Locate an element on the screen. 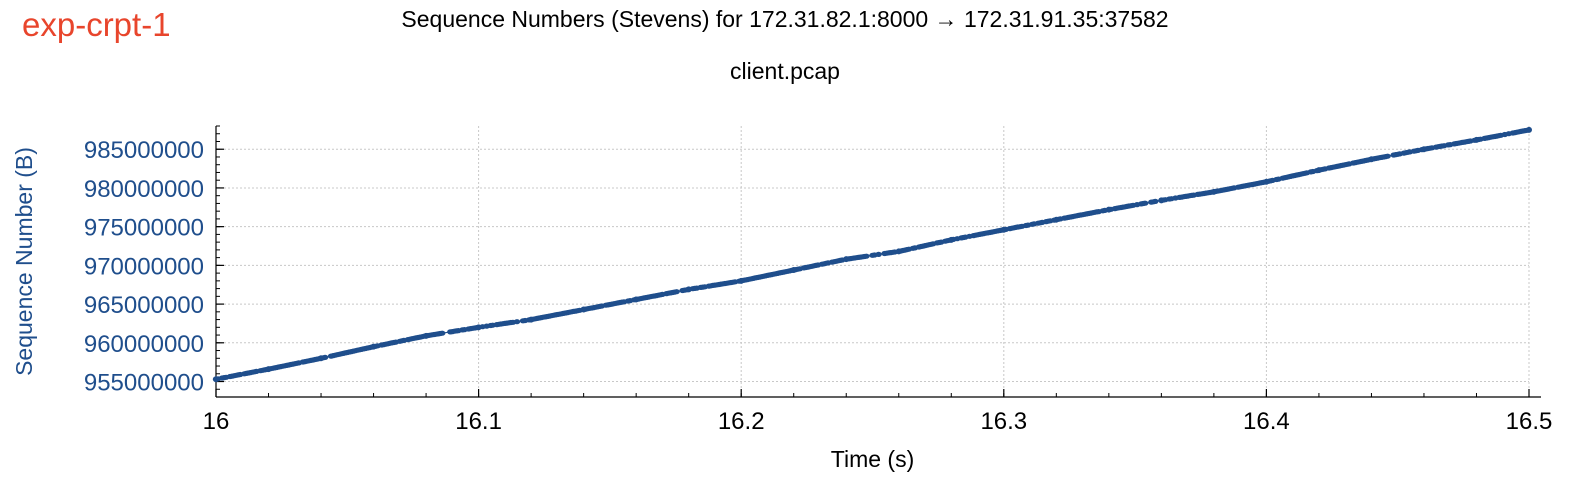  x-tick-label: 16.5 is located at coordinates (1529, 421).